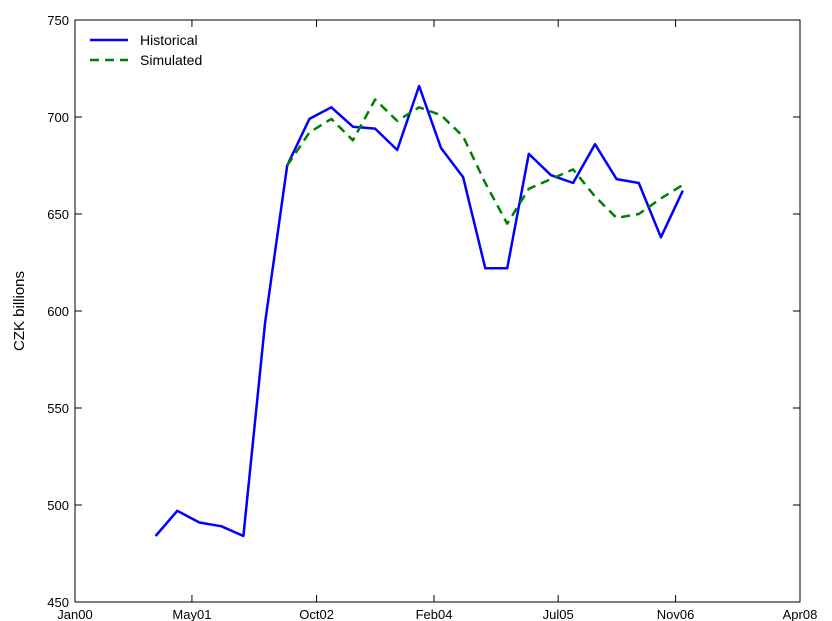  Describe the element at coordinates (19, 311) in the screenshot. I see `y-axis-label: CZK billions` at that location.